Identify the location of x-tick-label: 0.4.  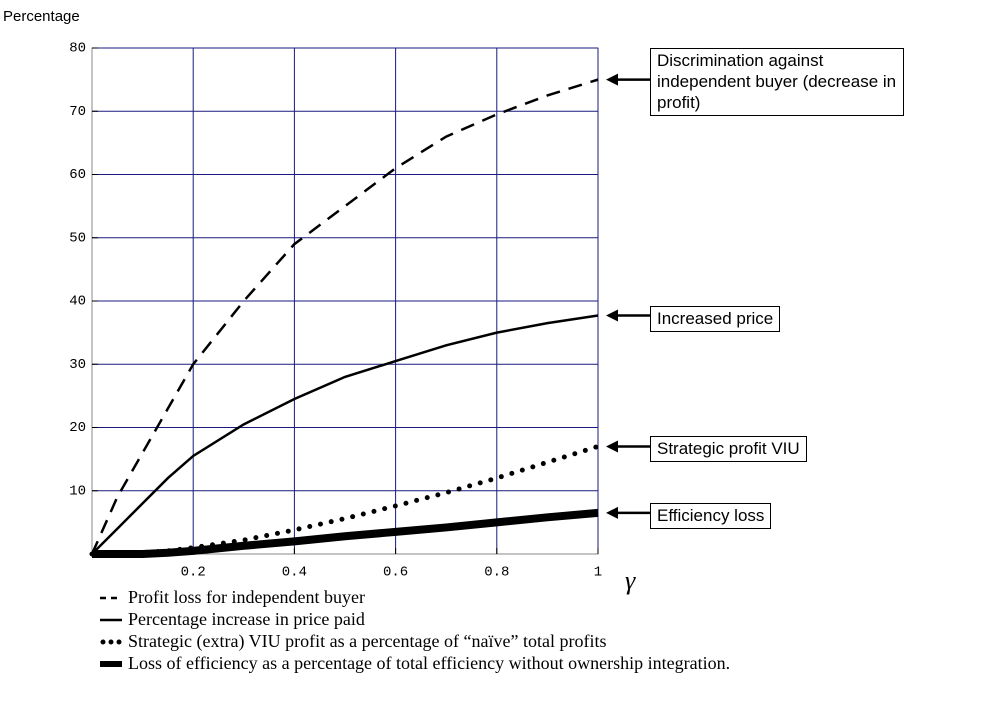
(294, 573).